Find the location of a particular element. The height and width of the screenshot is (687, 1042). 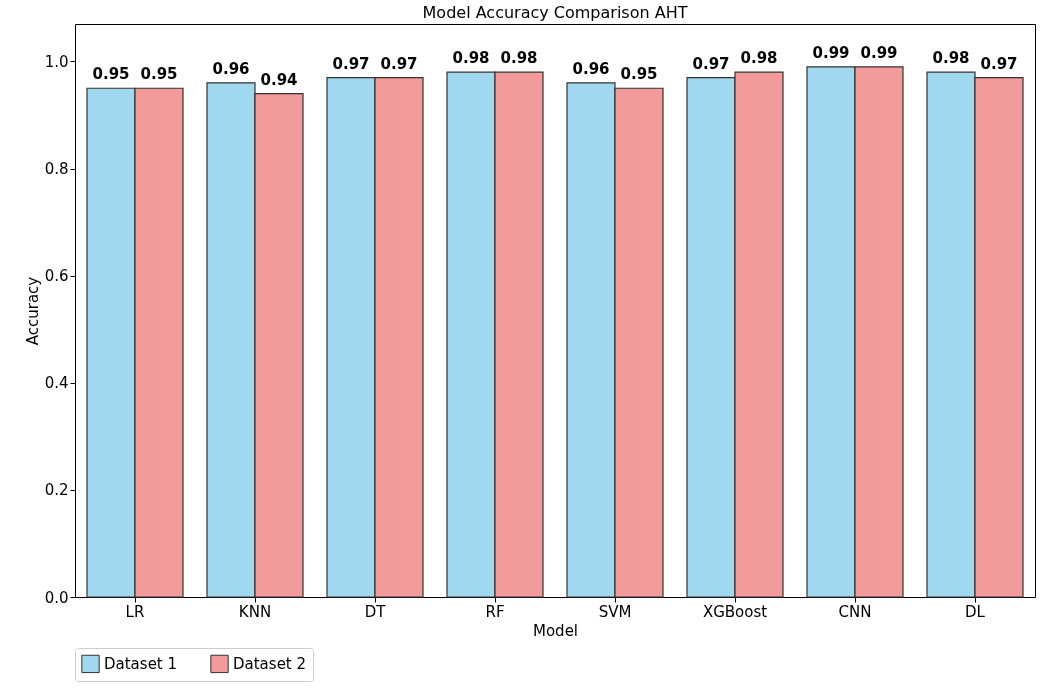

x-tick-label: CNN is located at coordinates (855, 611).